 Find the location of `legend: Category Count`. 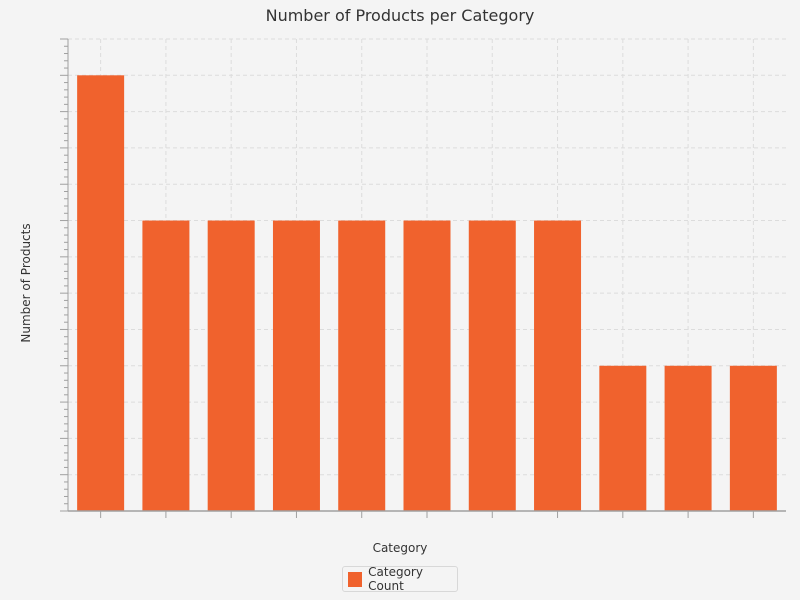

legend: Category Count is located at coordinates (400, 579).